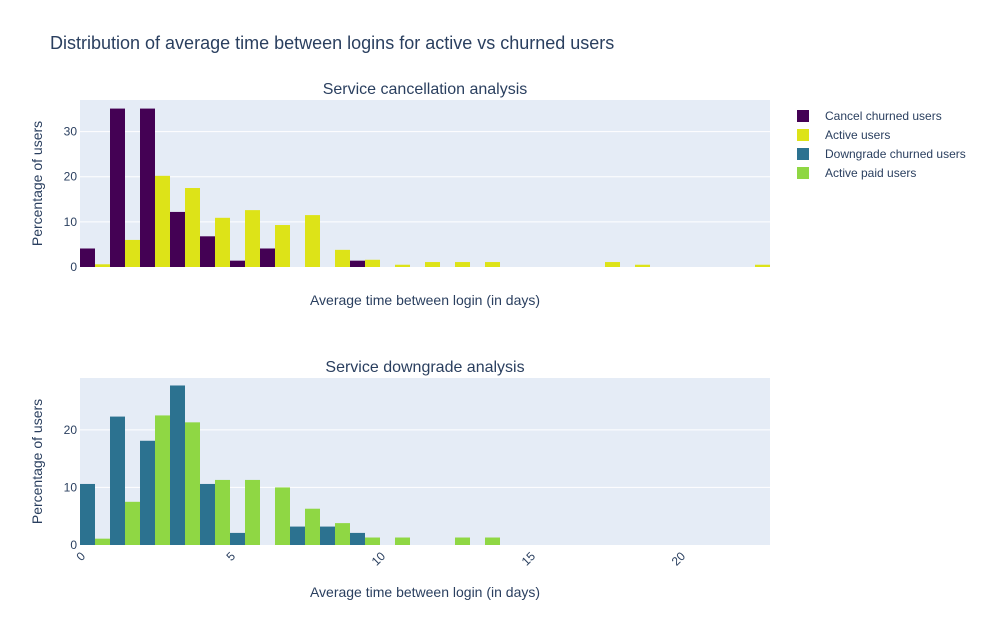  I want to click on legend-item-active-users: Active users, so click(881, 134).